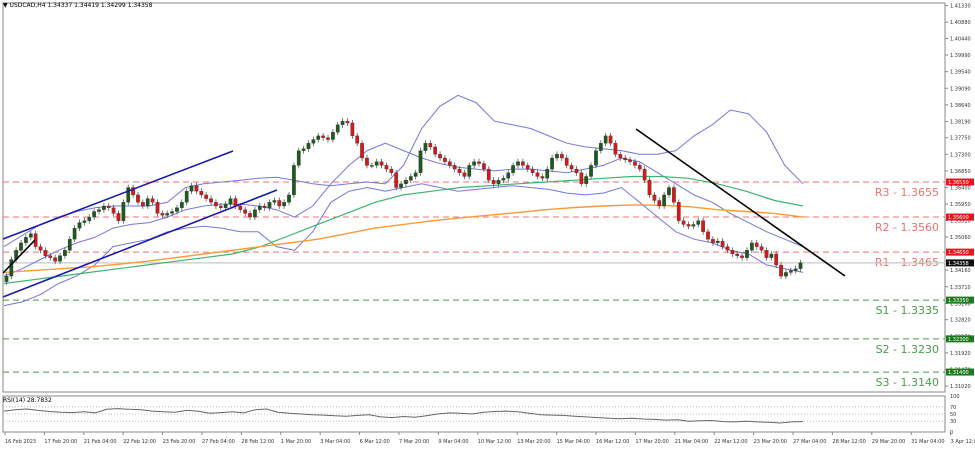  Describe the element at coordinates (5, 5) in the screenshot. I see `collapse-triangle-icon: ▼` at that location.